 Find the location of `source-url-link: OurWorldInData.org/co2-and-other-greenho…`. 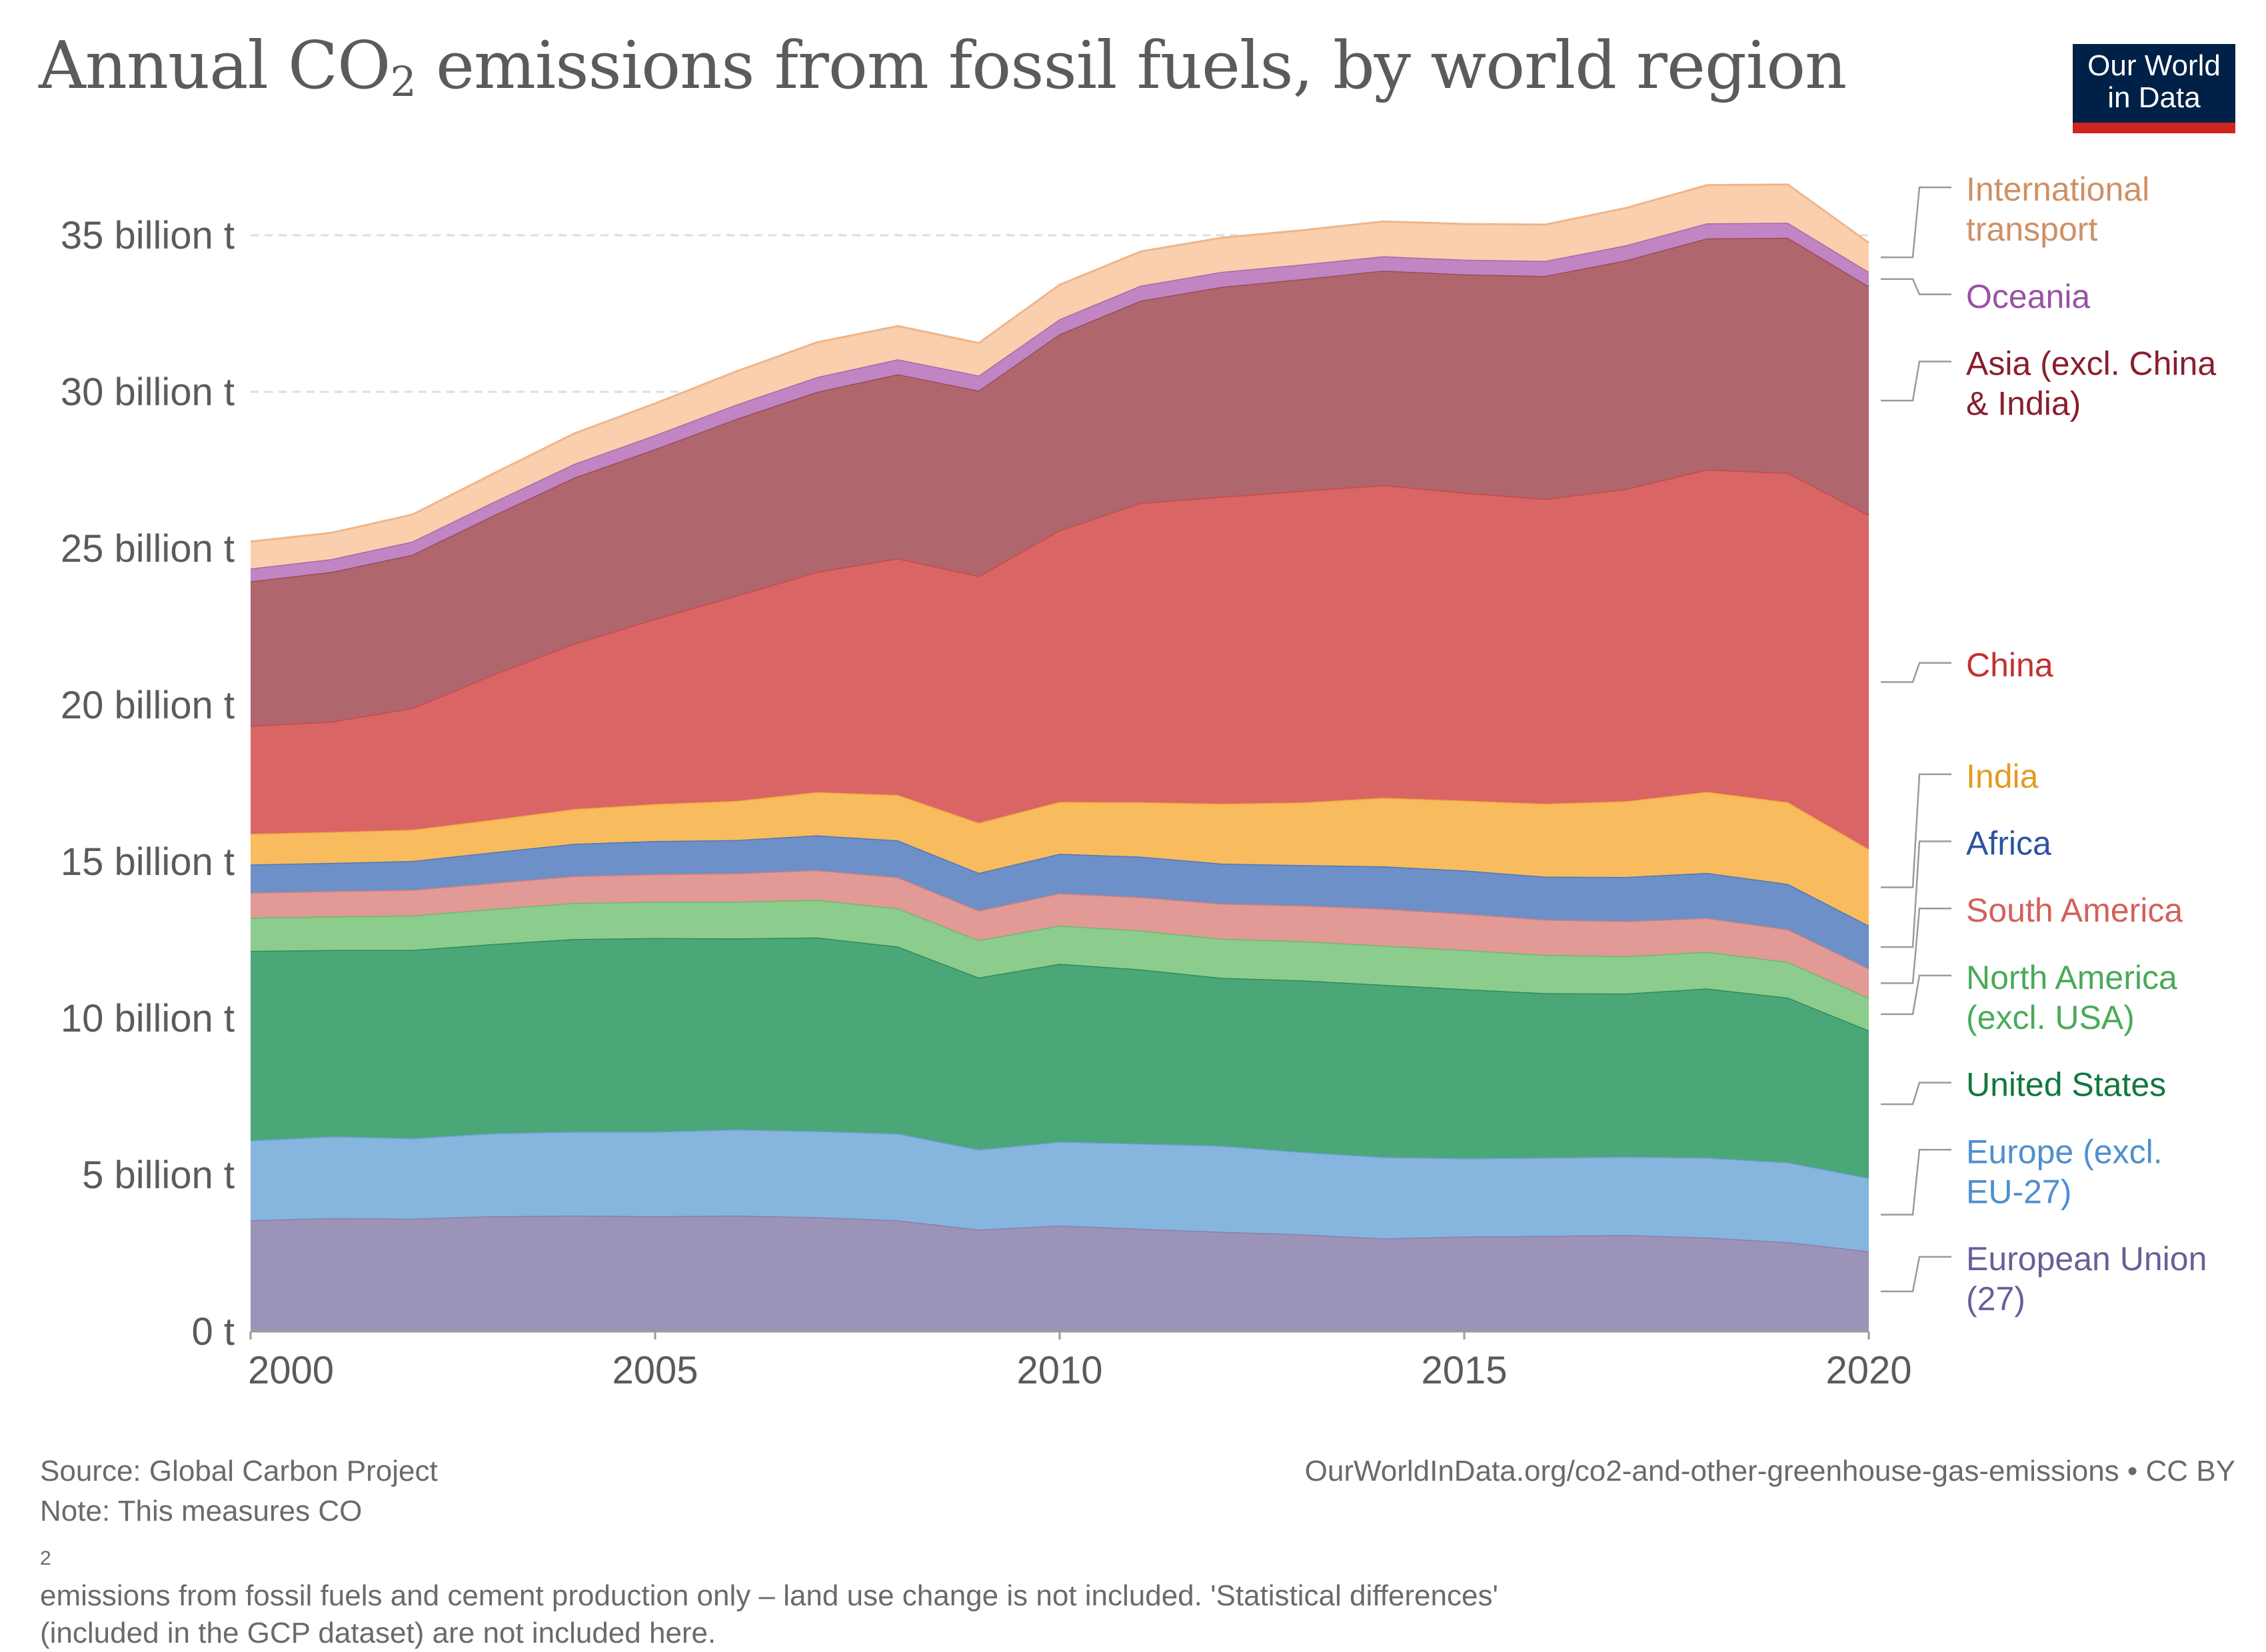

source-url-link: OurWorldInData.org/co2-and-other-greenho… is located at coordinates (1769, 1471).